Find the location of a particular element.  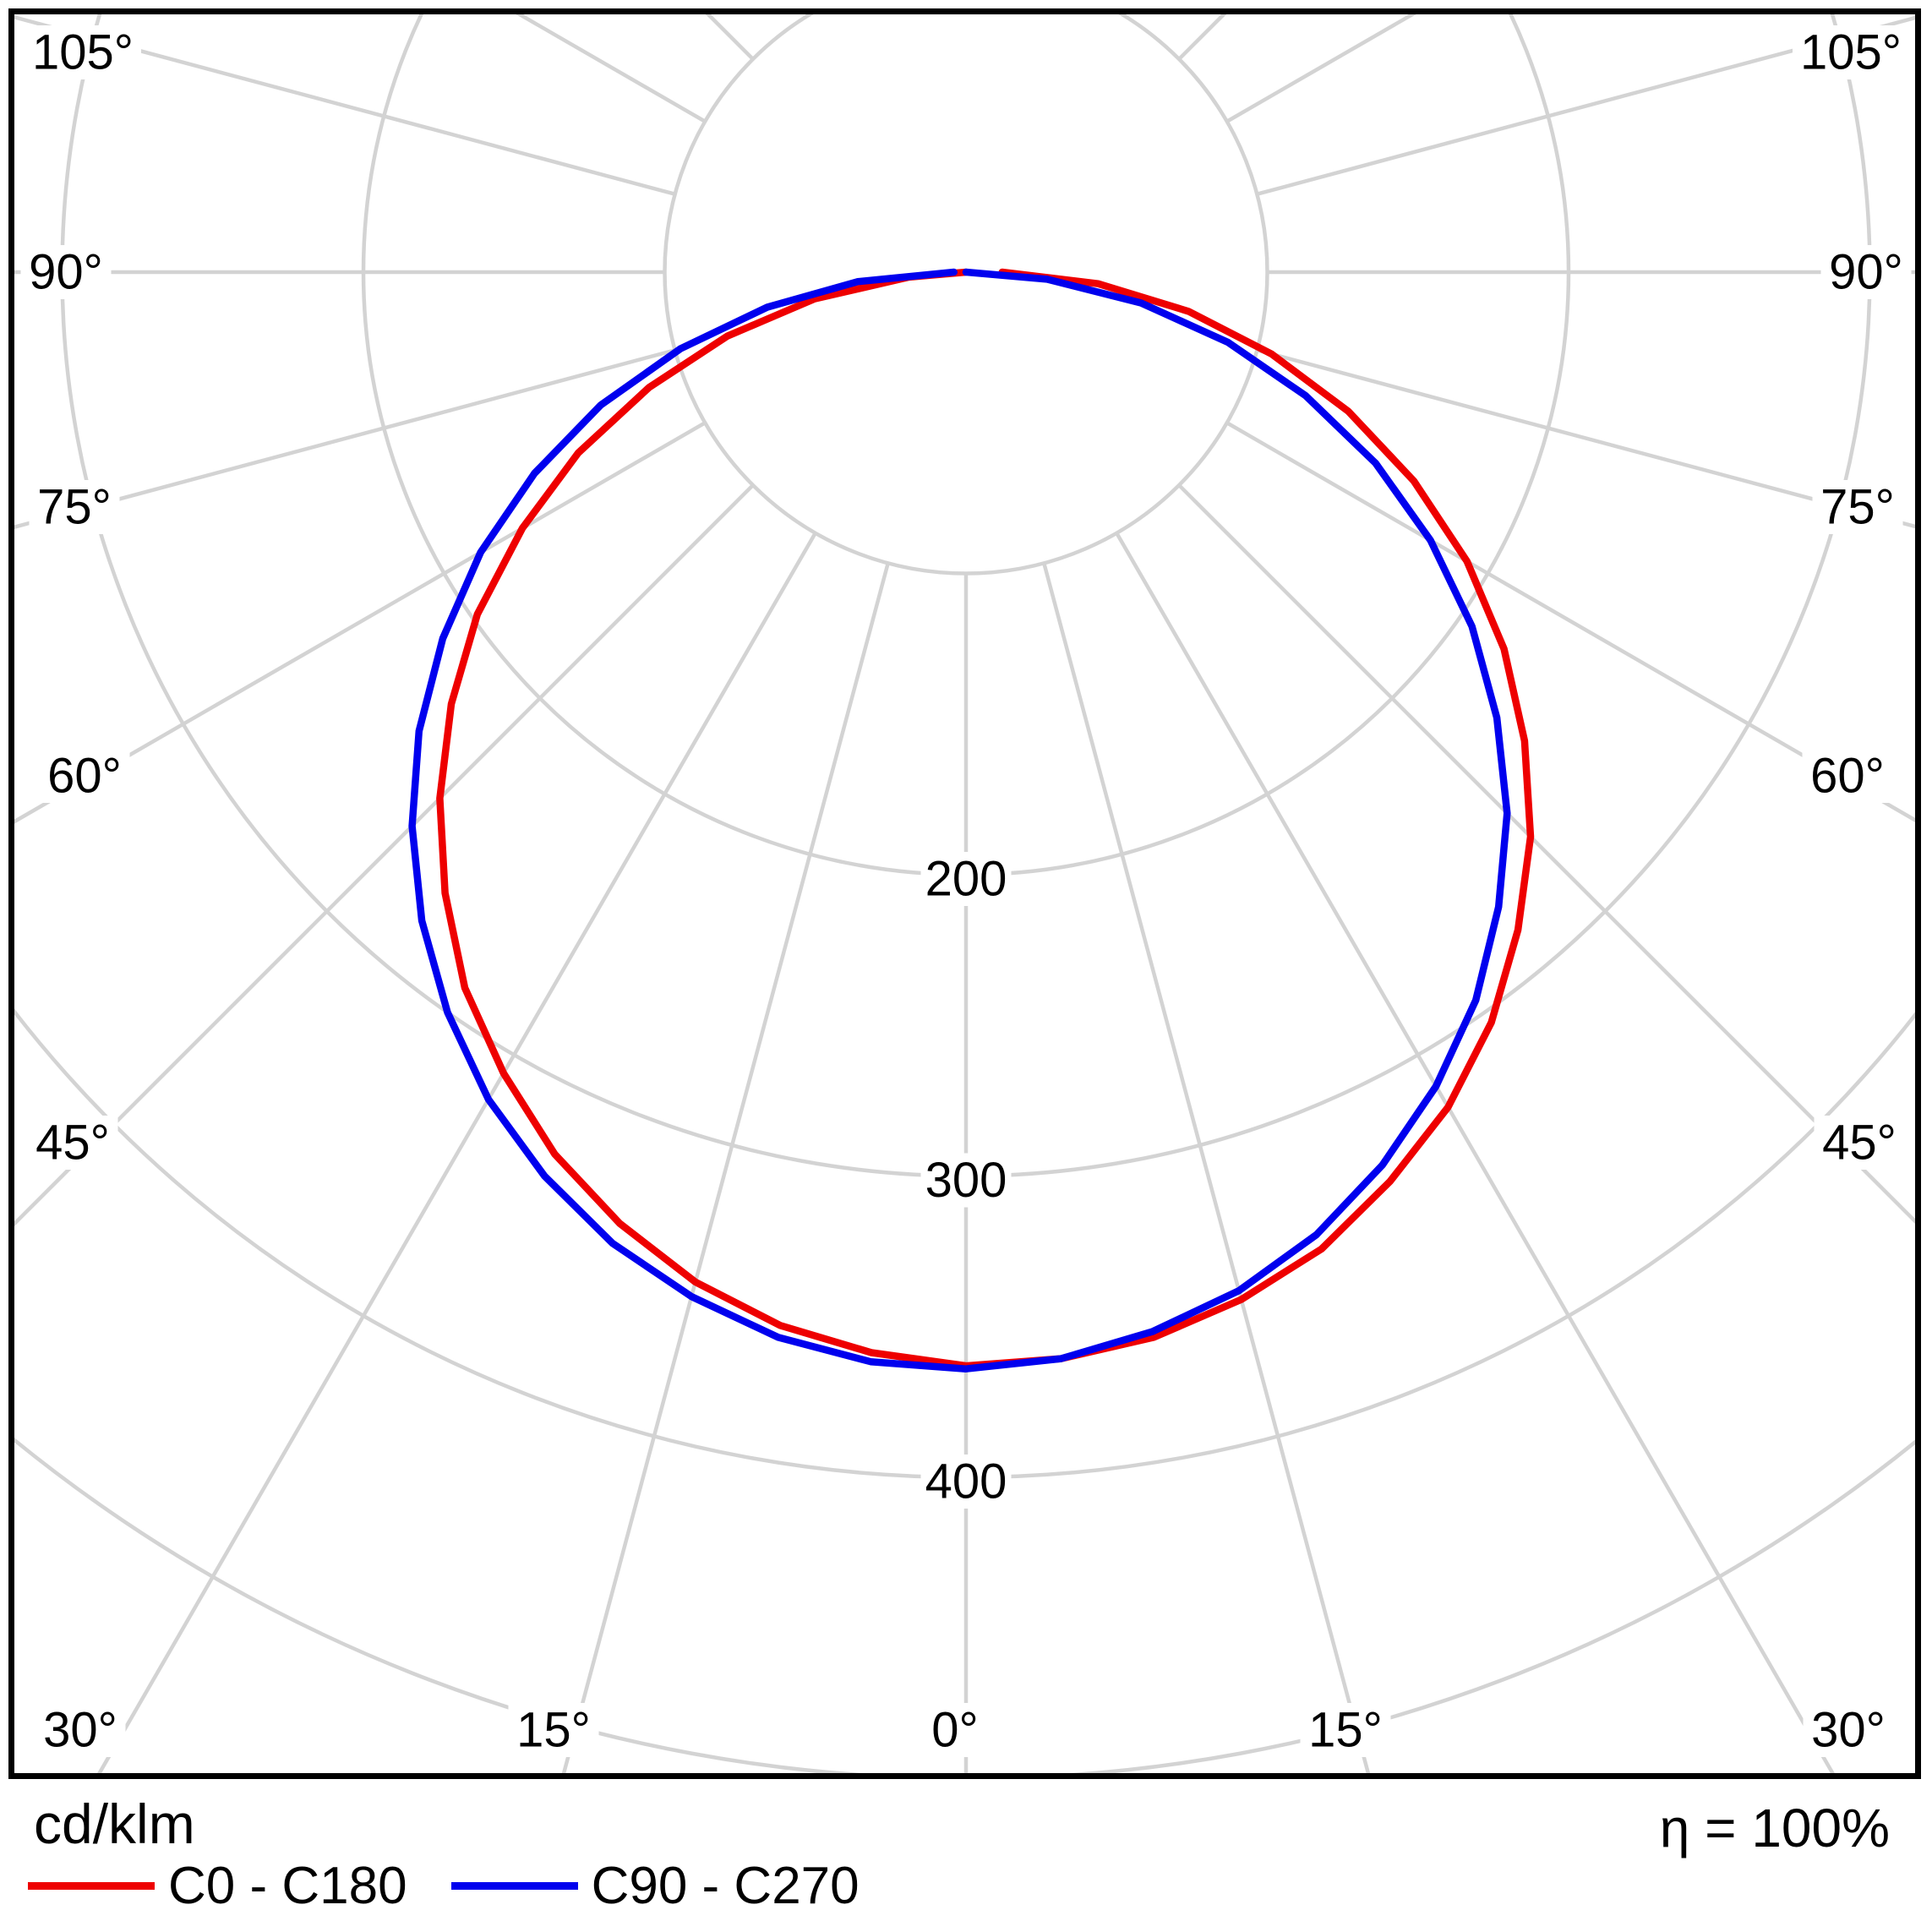

angle-label-right-90-bg is located at coordinates (1866, 272).